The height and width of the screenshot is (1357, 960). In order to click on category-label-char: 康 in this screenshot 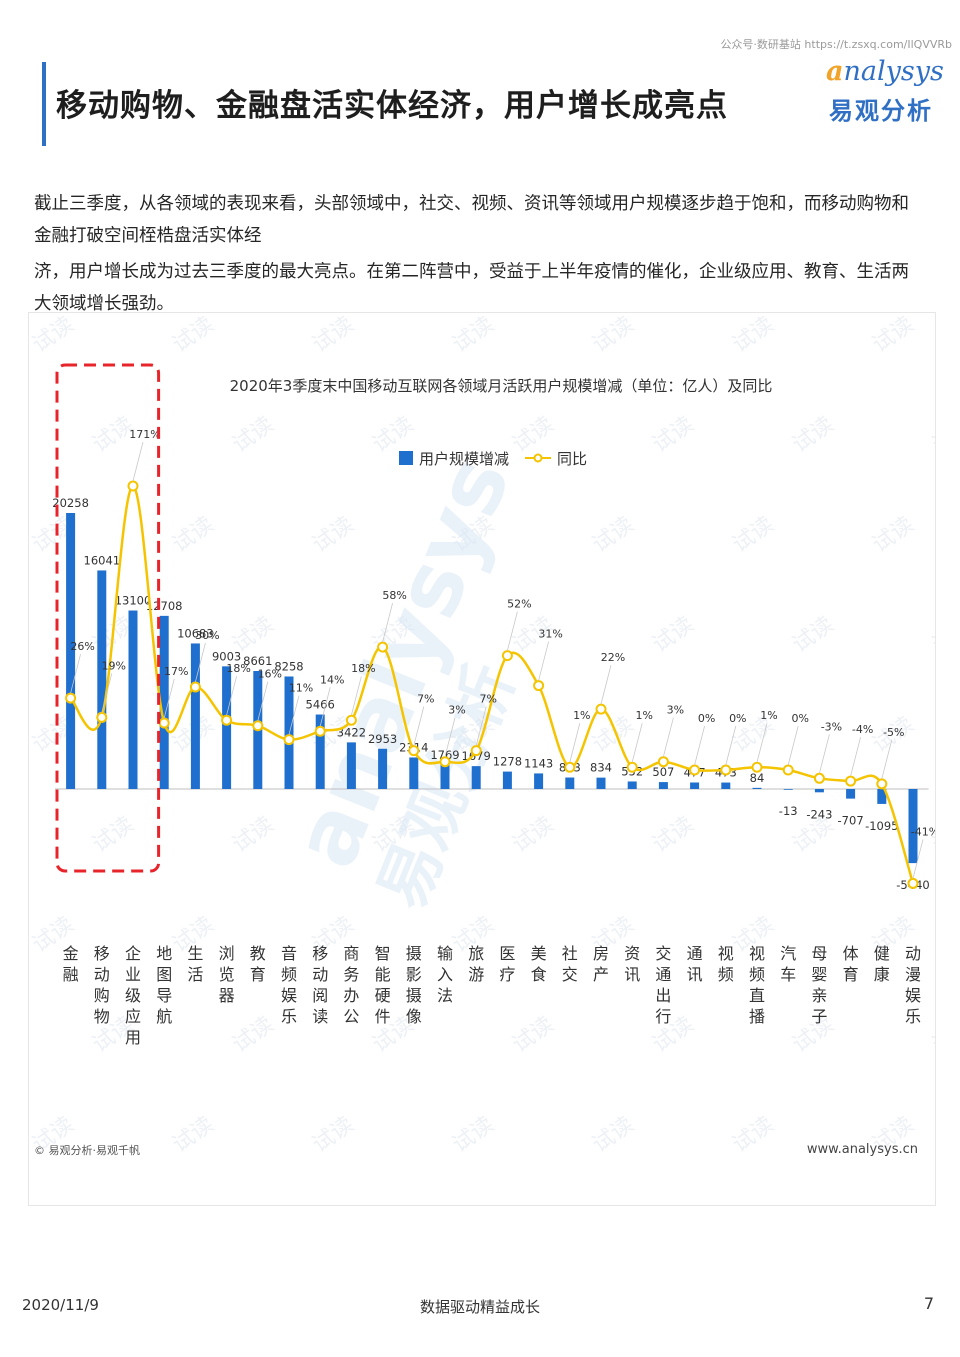, I will do `click(882, 974)`.